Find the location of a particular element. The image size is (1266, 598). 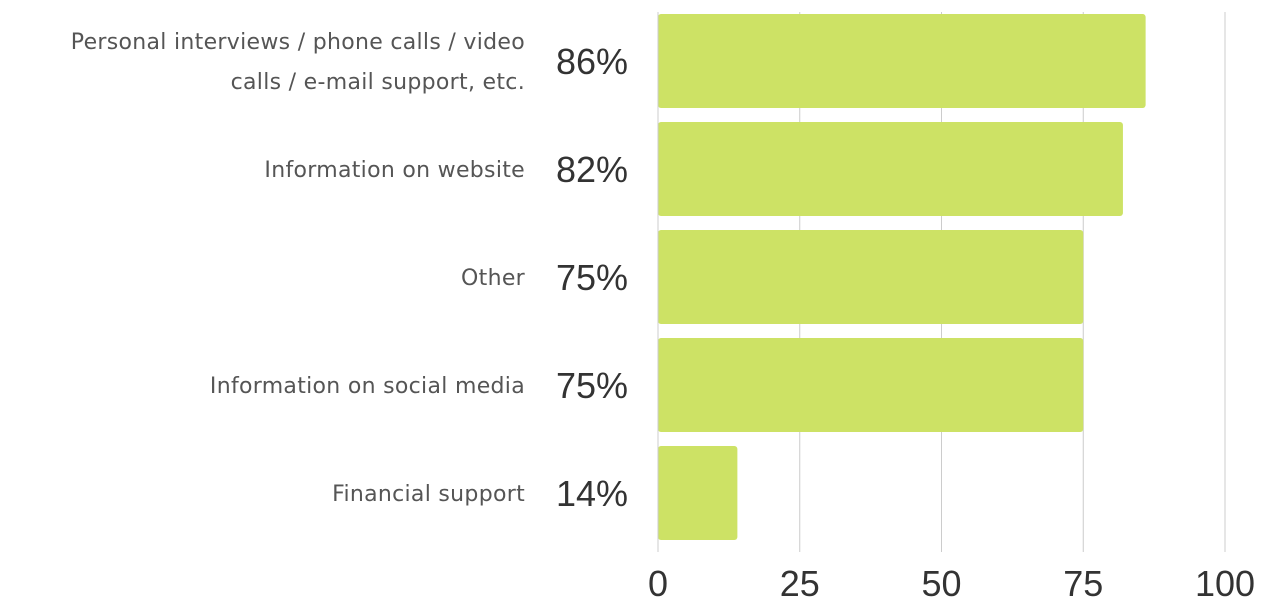

x-tick-label-100: 100 is located at coordinates (1225, 580).